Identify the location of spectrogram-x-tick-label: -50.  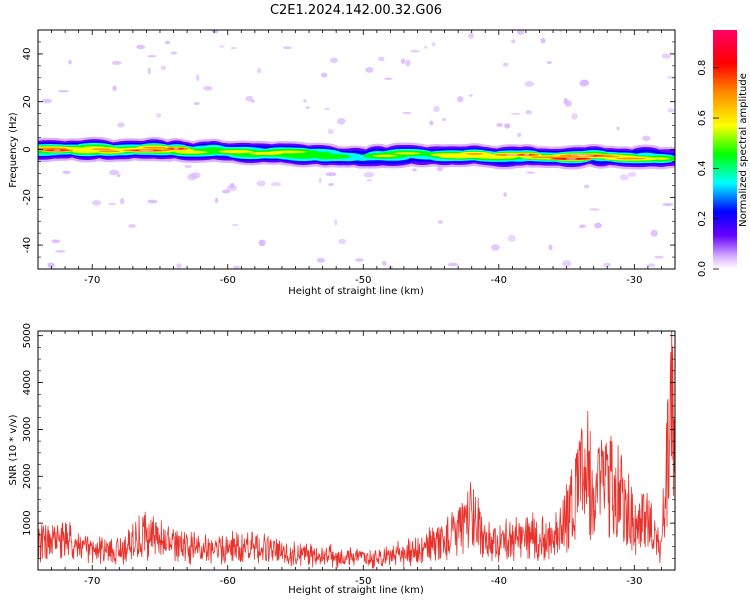
(363, 280).